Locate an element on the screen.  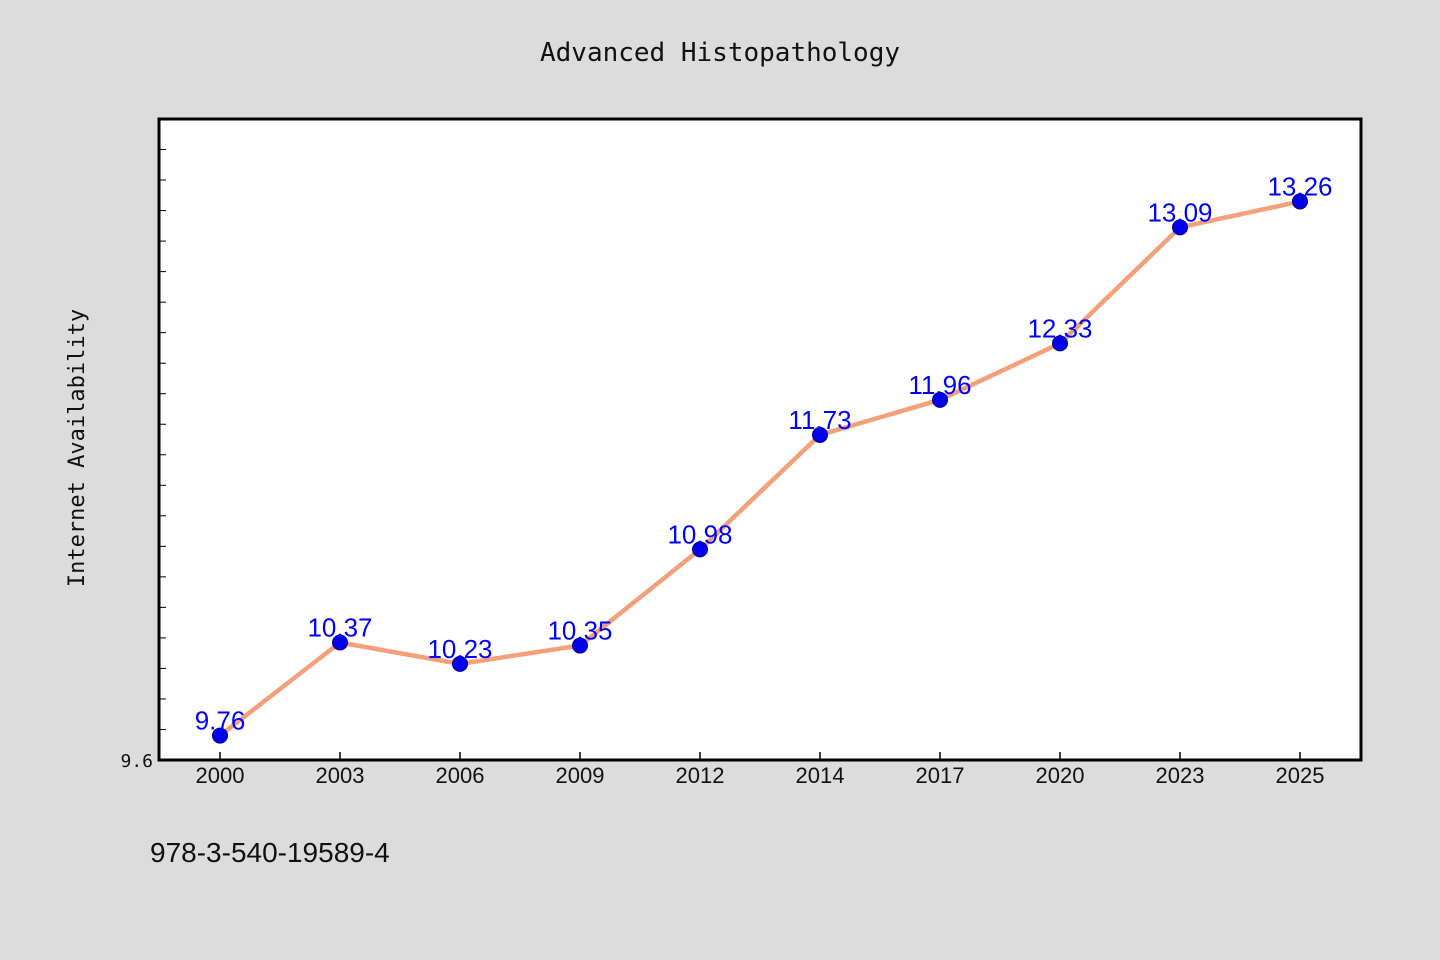
isbn-footer: 978-3-540-19589-4 is located at coordinates (270, 852).